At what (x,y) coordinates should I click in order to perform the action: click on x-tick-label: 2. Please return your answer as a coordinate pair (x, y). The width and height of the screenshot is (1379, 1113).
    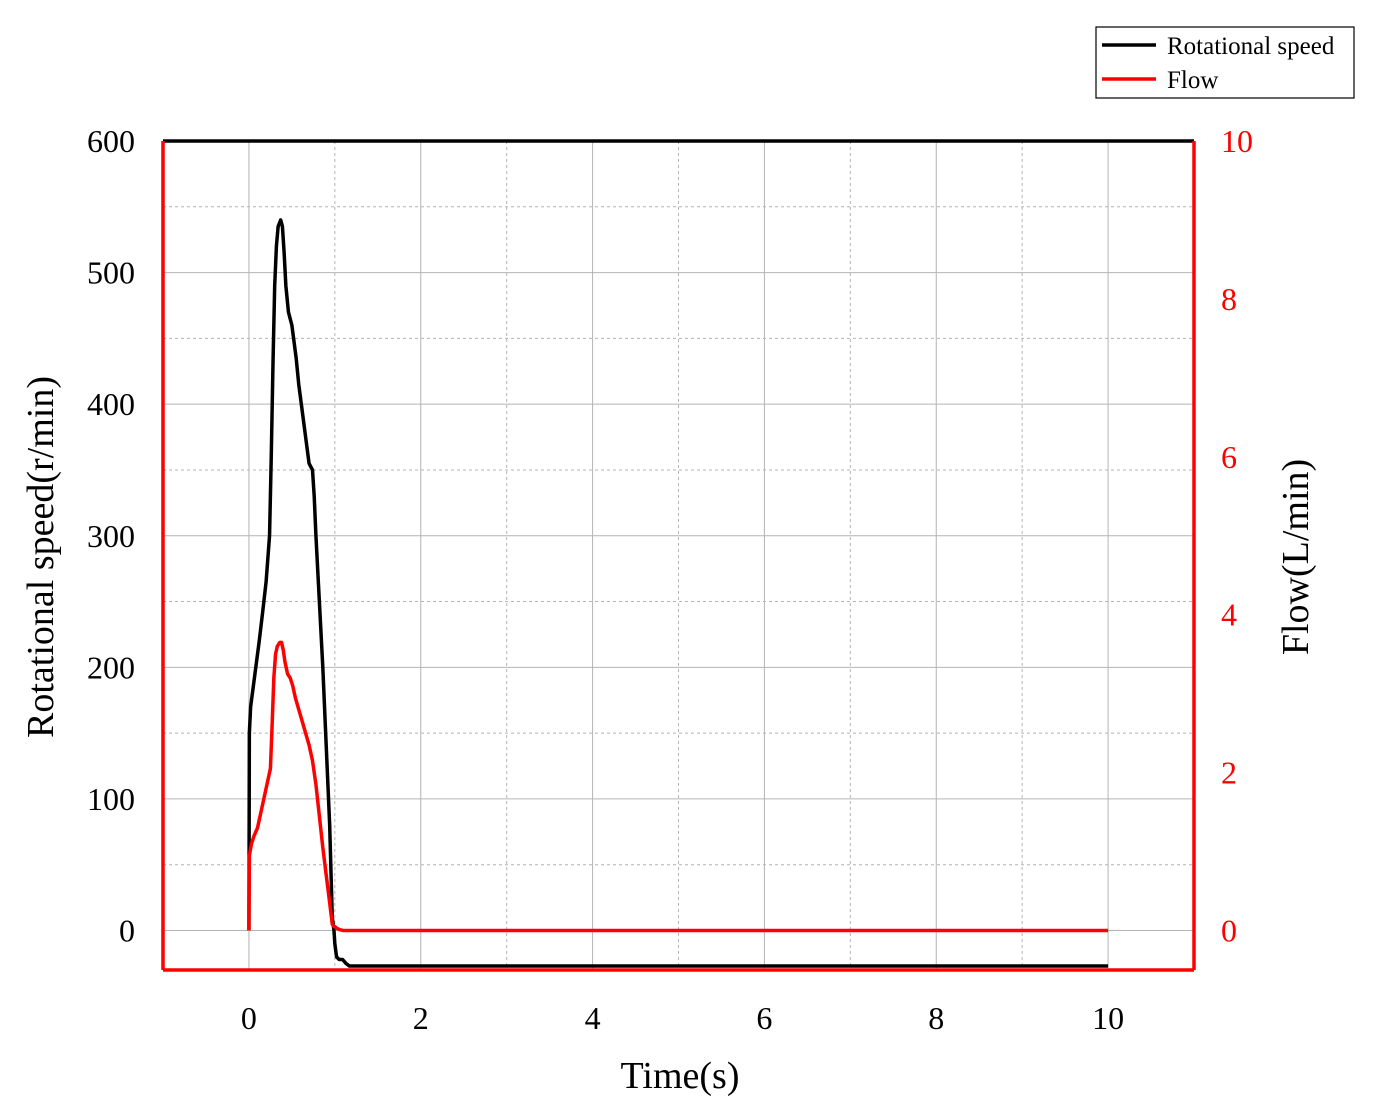
    Looking at the image, I should click on (421, 1018).